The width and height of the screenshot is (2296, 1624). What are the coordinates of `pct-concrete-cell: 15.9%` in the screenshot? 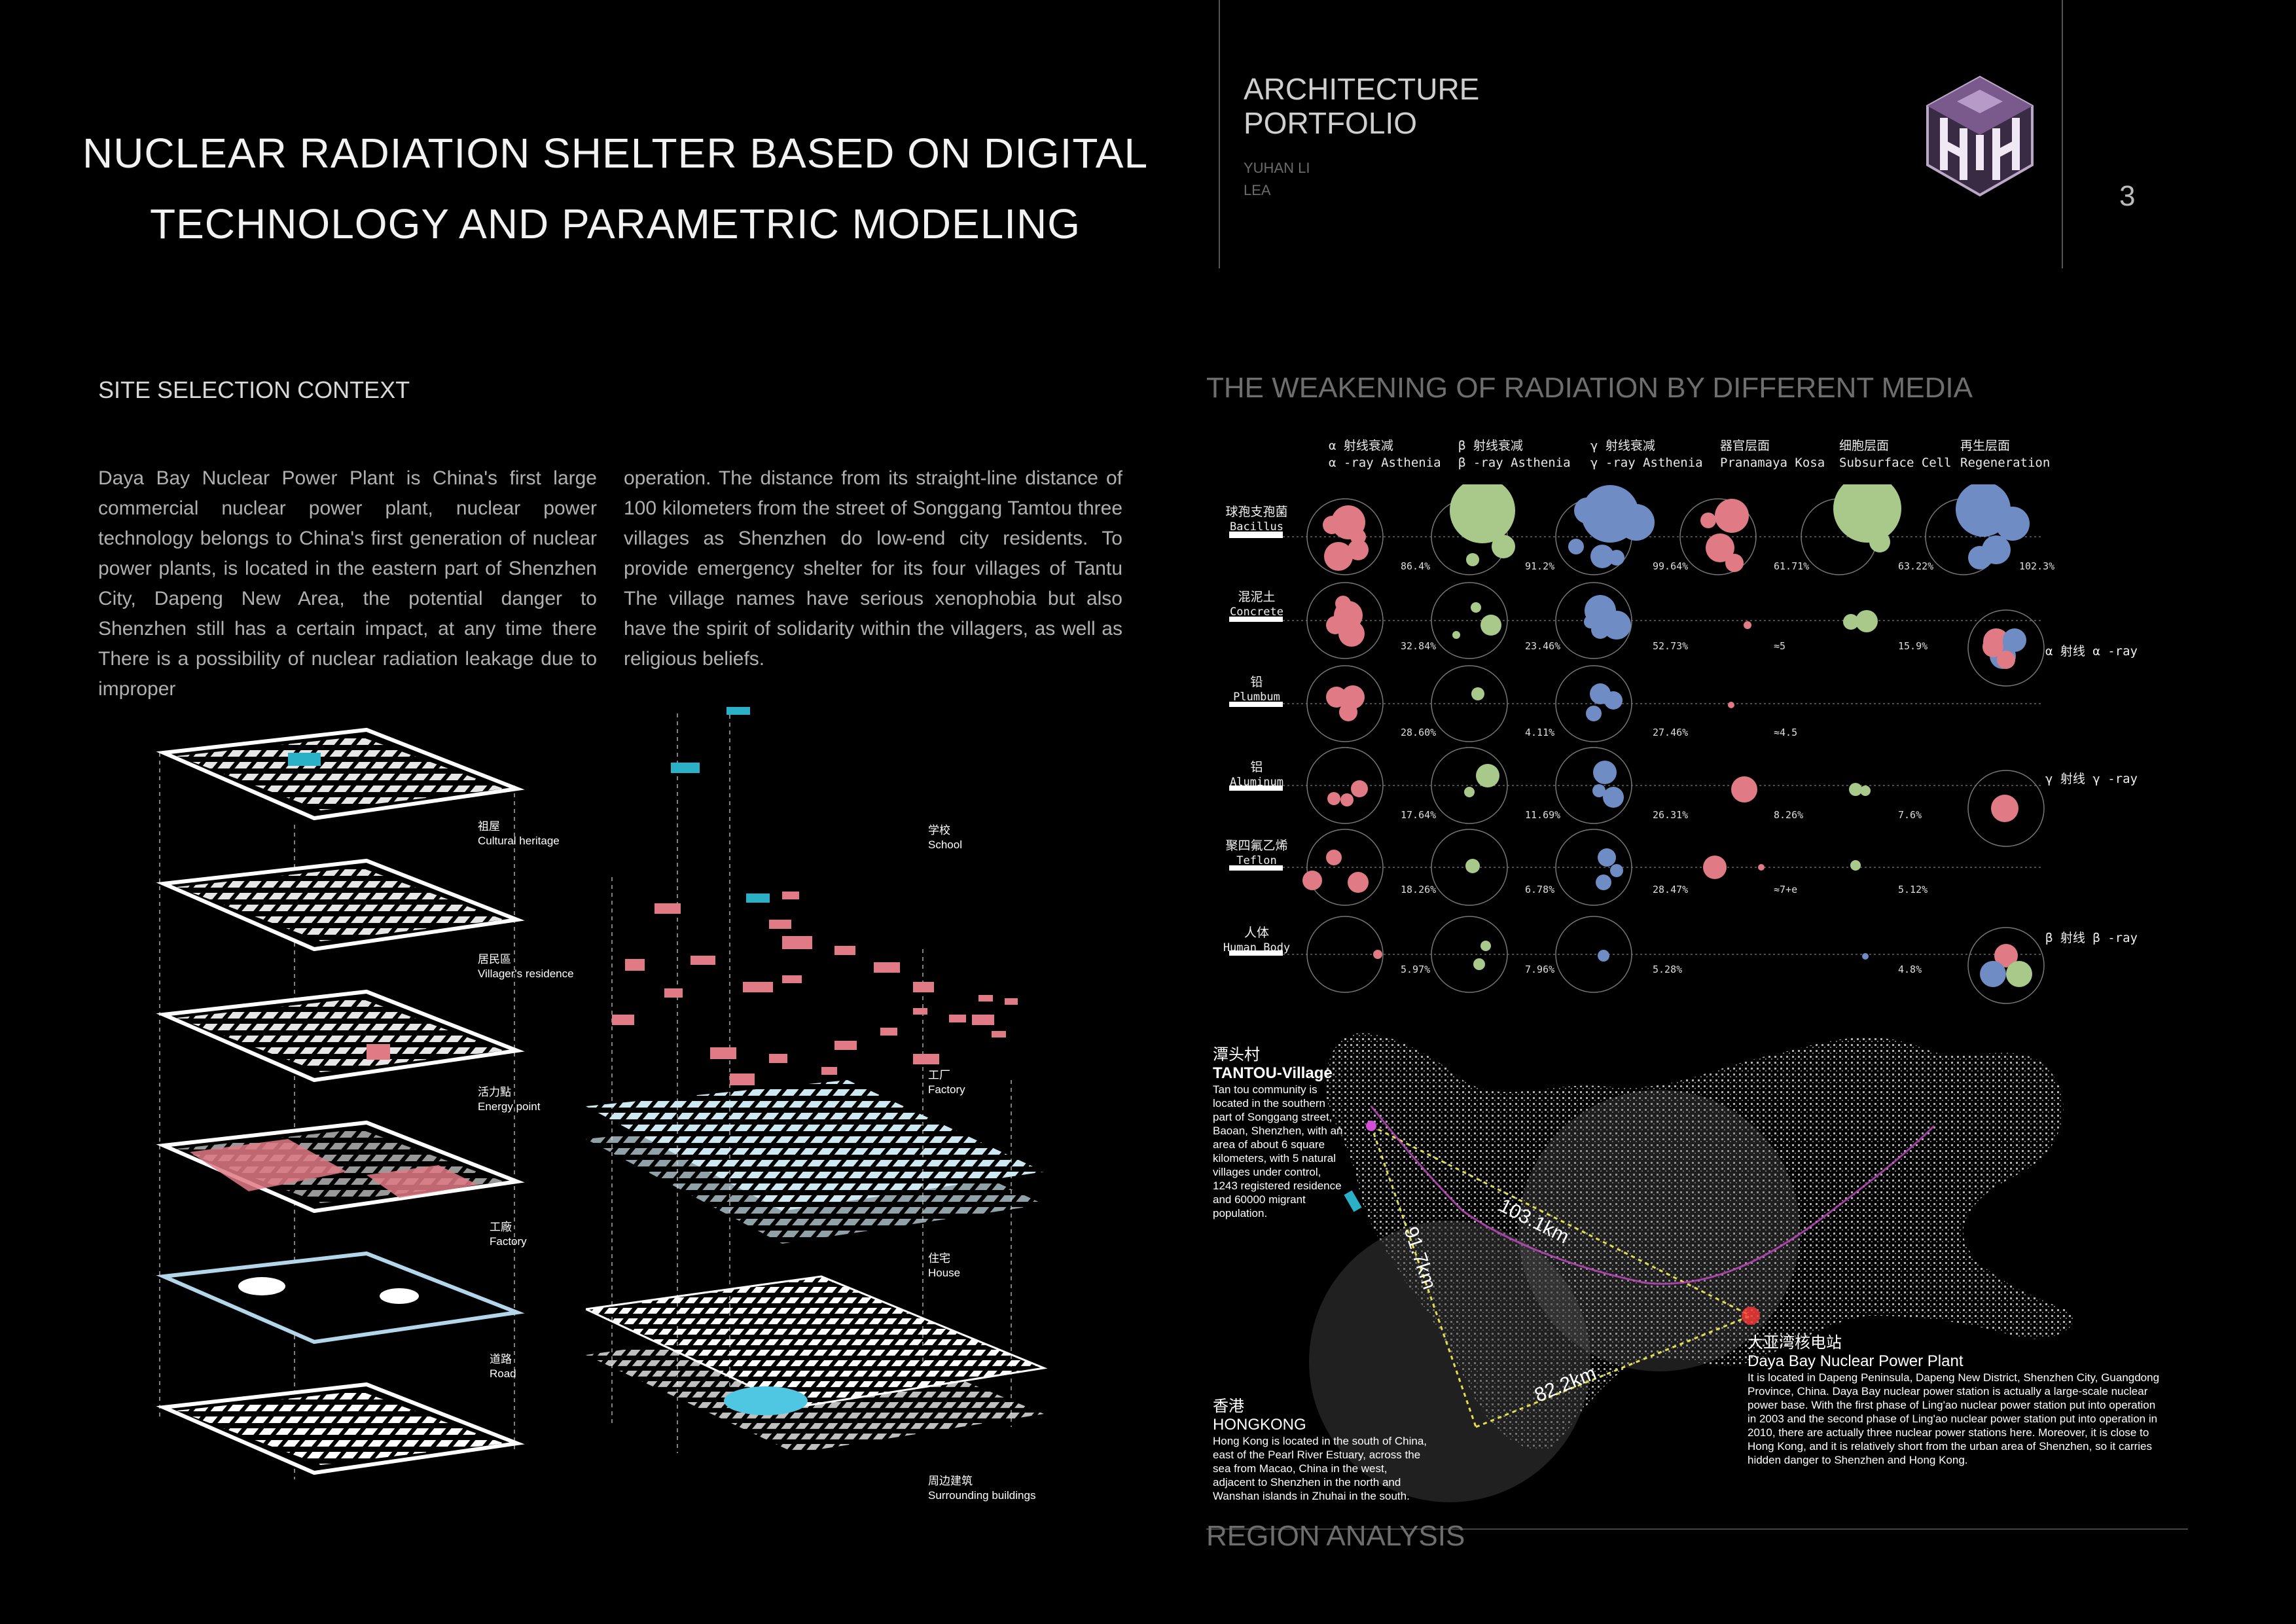 It's located at (1913, 646).